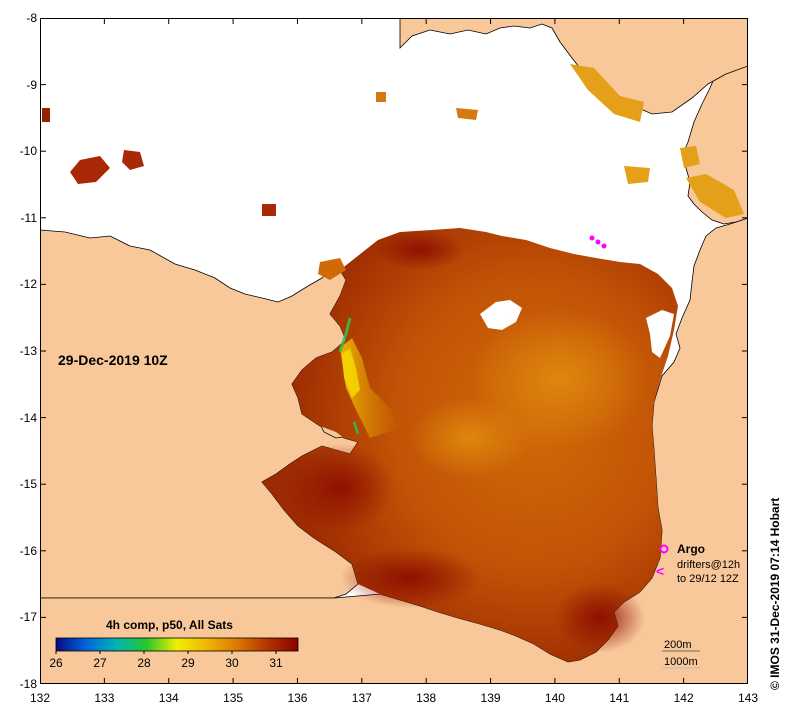 The image size is (791, 716). Describe the element at coordinates (708, 579) in the screenshot. I see `drifters-legend-sub: to 29/12 12Z` at that location.